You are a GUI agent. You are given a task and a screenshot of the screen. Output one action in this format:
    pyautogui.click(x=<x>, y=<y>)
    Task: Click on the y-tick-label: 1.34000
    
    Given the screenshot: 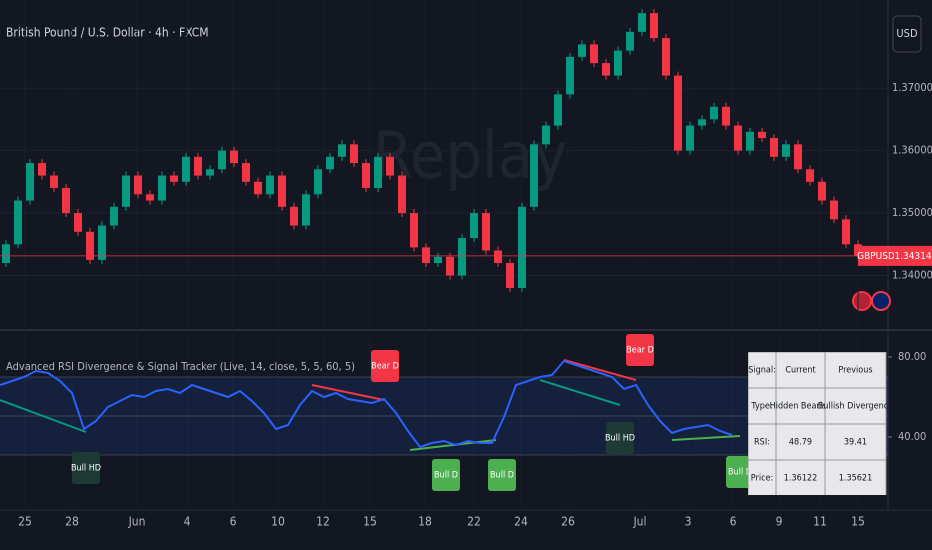 What is the action you would take?
    pyautogui.click(x=912, y=275)
    